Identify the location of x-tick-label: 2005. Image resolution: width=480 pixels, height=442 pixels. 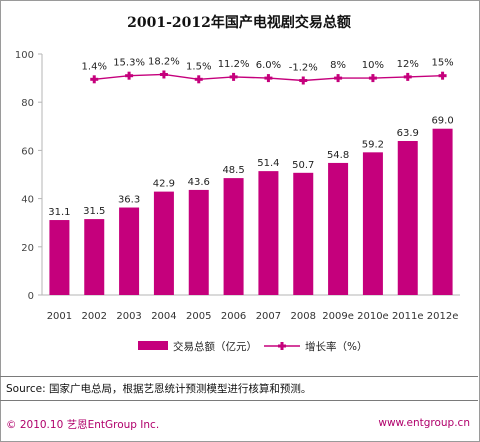
(198, 316).